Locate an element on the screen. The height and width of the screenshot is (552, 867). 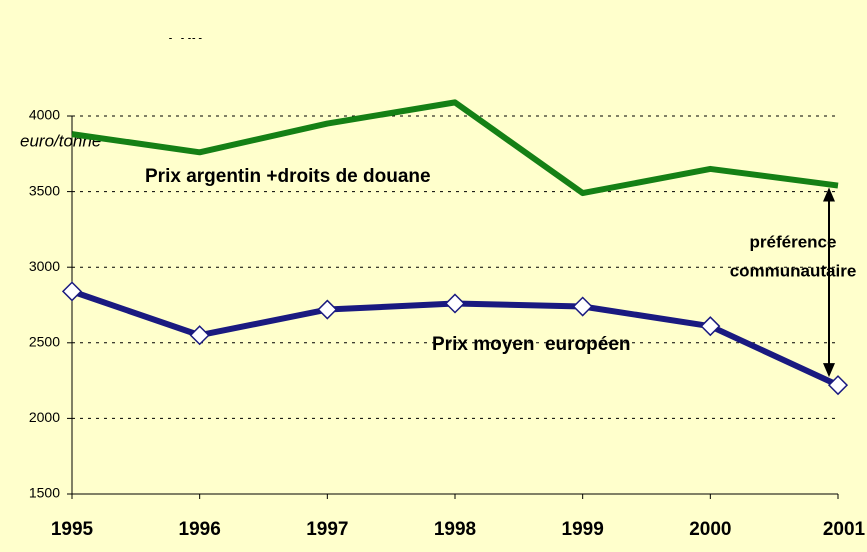
x-tick-label: 1998 is located at coordinates (455, 529).